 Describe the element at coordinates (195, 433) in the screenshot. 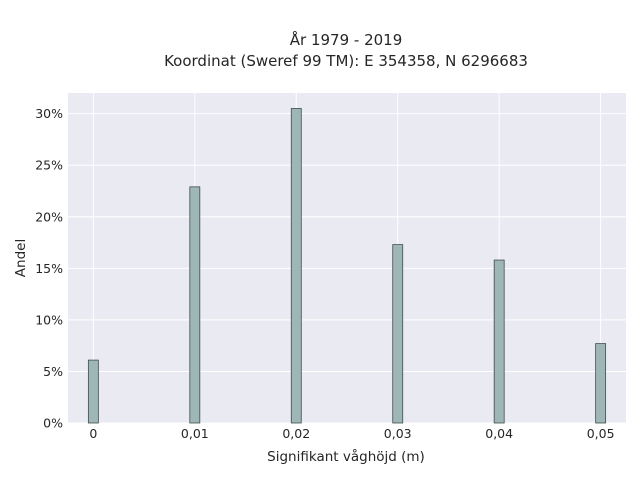

I see `x-tick-label: 0,01` at that location.